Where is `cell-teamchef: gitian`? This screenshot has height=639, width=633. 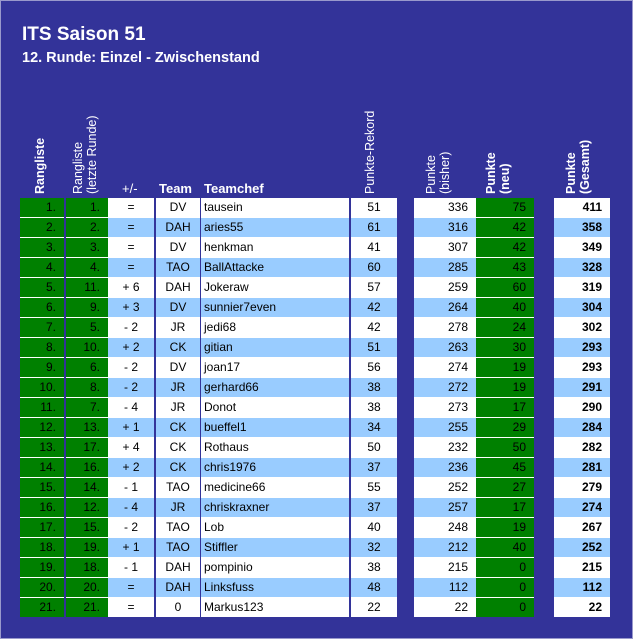
cell-teamchef: gitian is located at coordinates (275, 348).